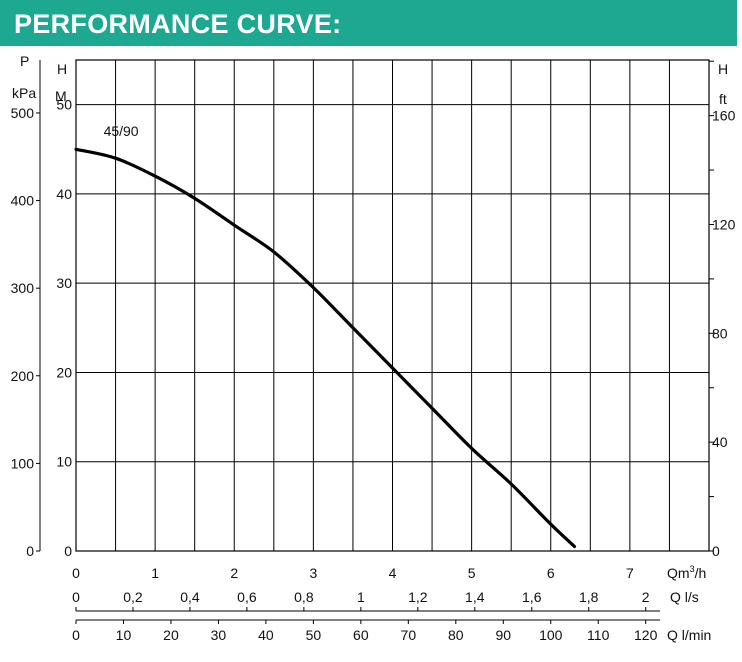 The height and width of the screenshot is (662, 742). What do you see at coordinates (76, 597) in the screenshot?
I see `q-ls-tick-label: 0` at bounding box center [76, 597].